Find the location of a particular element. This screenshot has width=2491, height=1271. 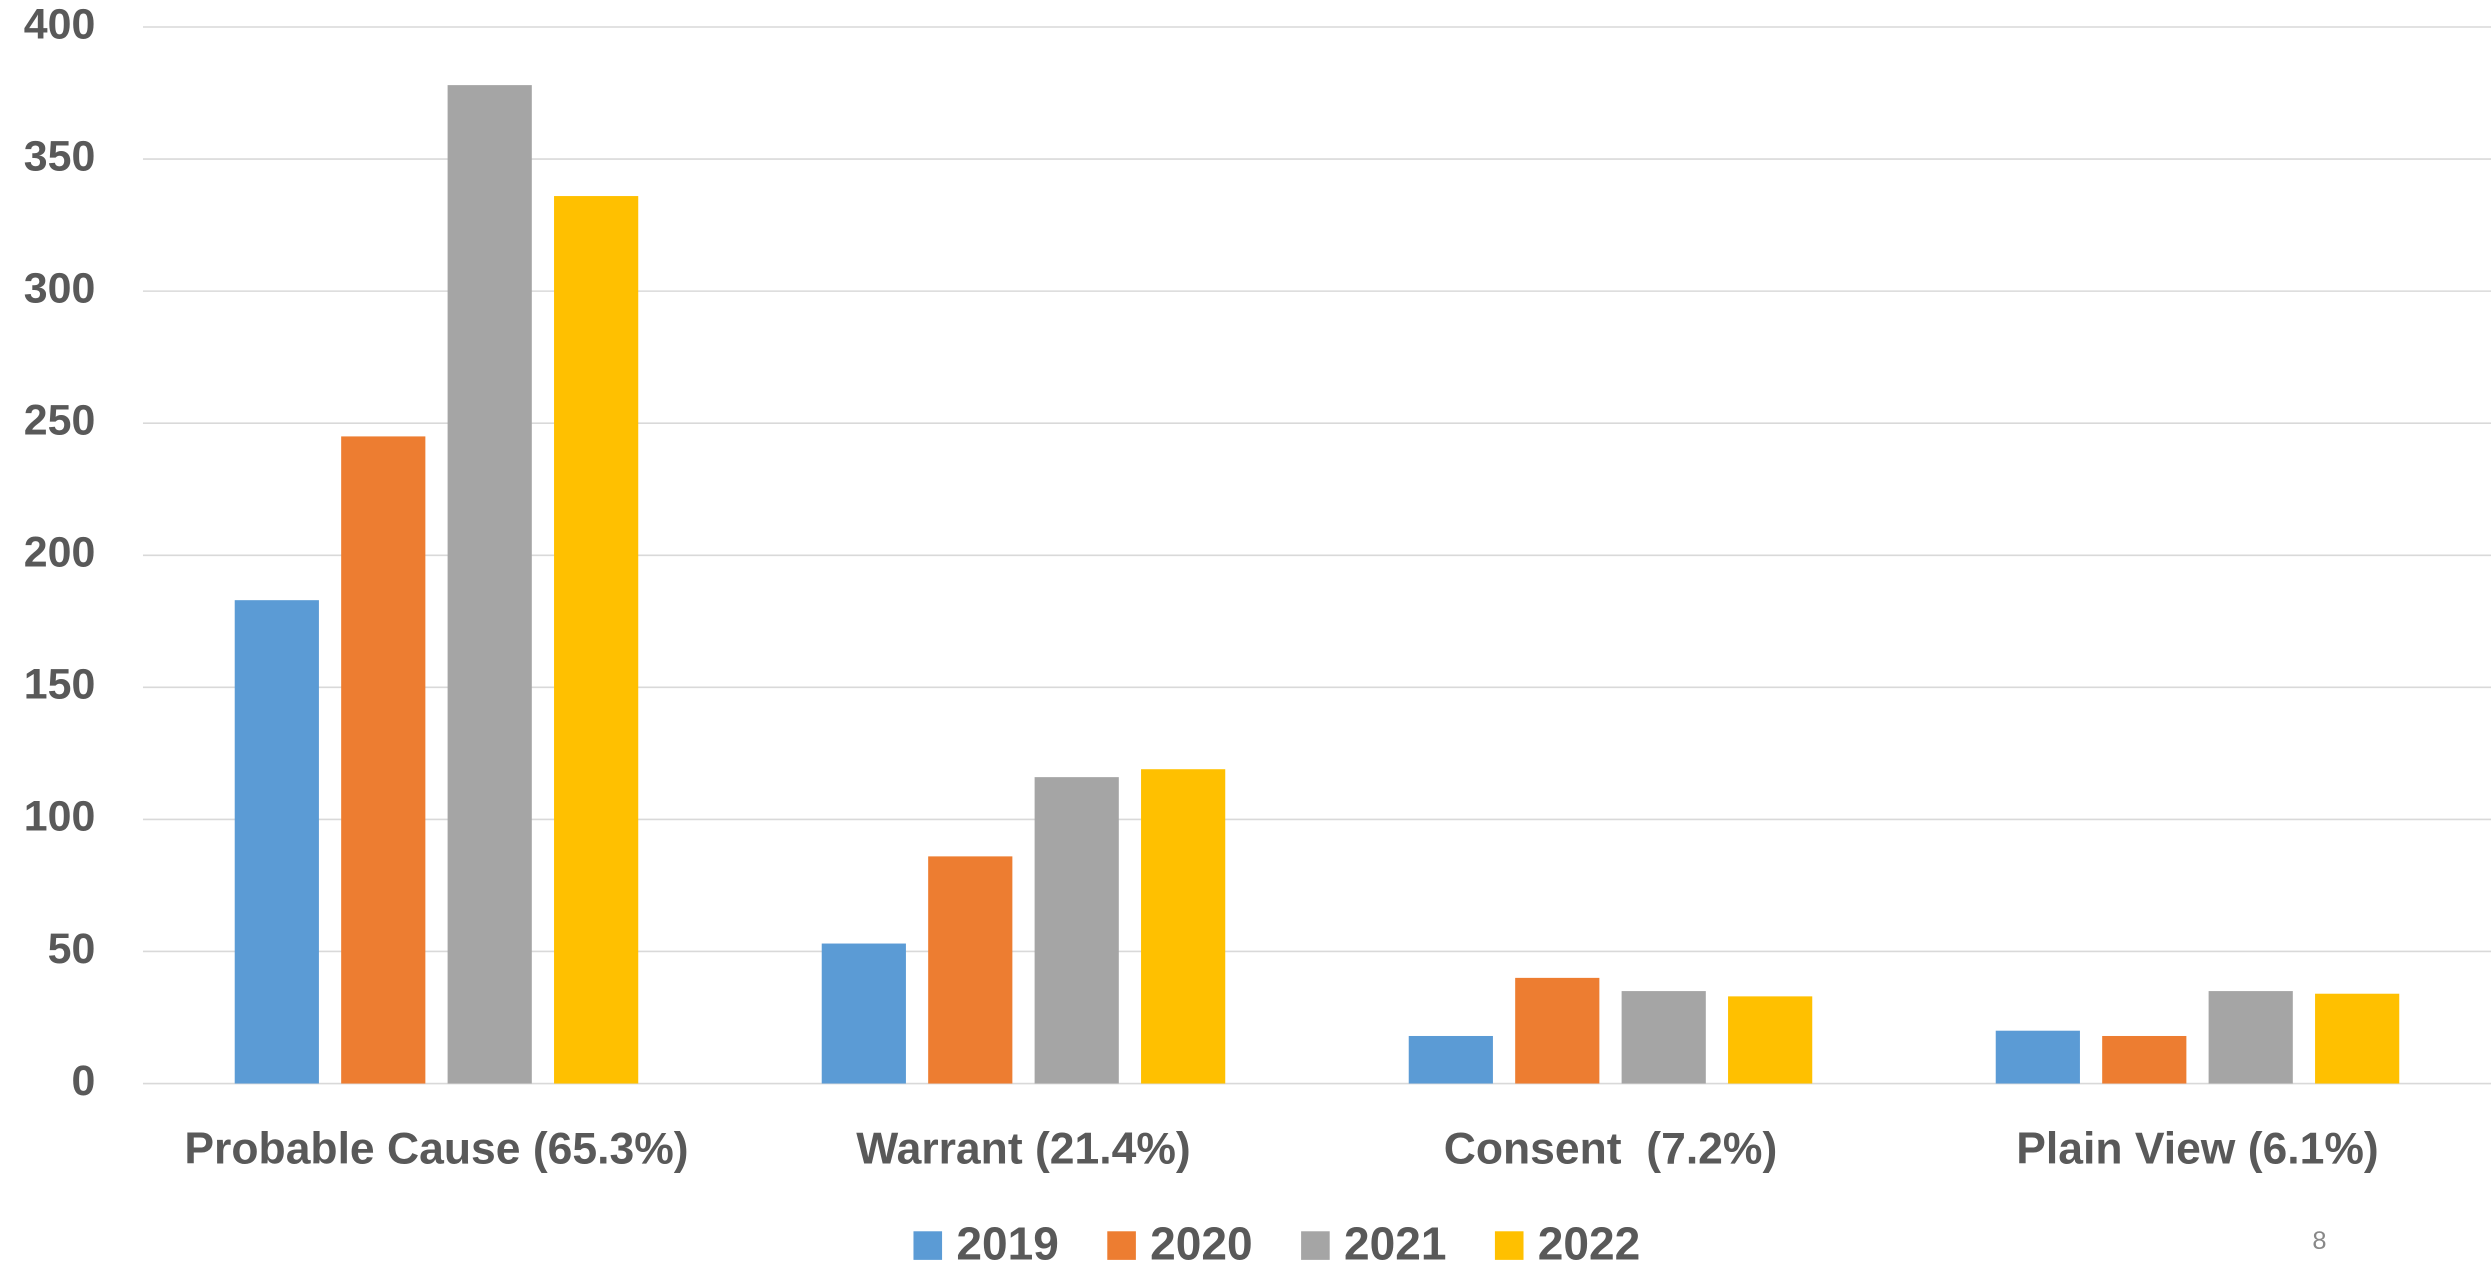

x-tick-label: Plain View (6.1%) is located at coordinates (2197, 1149).